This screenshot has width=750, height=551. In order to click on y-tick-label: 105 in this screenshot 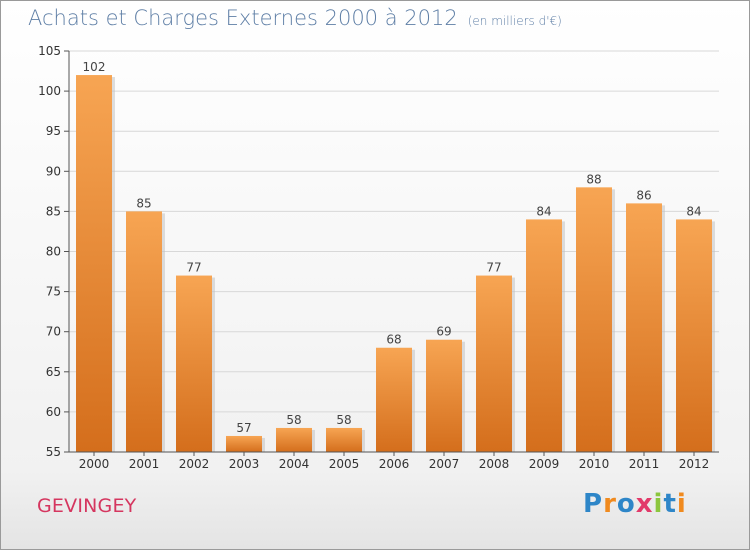, I will do `click(49, 51)`.